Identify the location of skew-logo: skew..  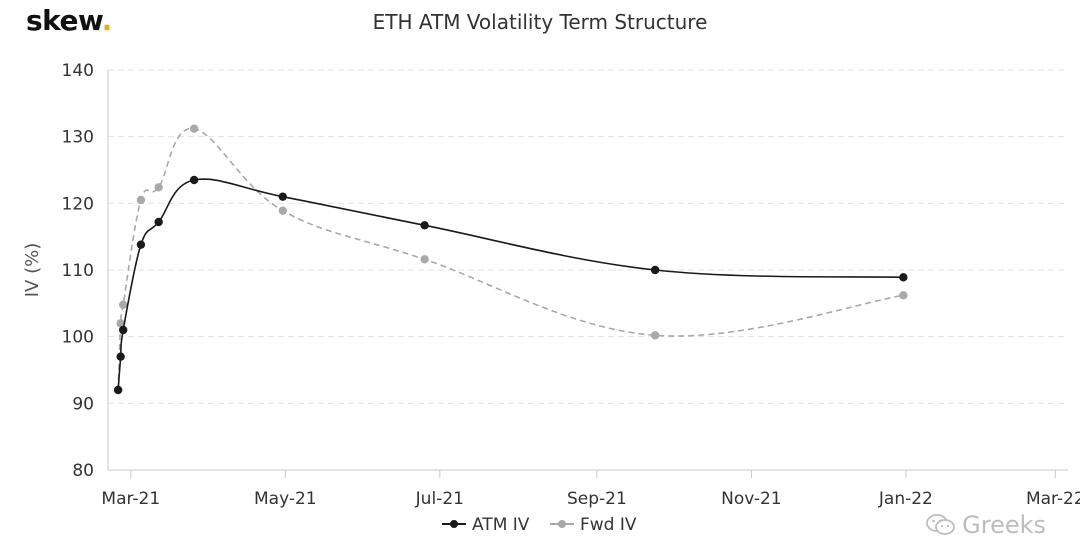
(69, 20).